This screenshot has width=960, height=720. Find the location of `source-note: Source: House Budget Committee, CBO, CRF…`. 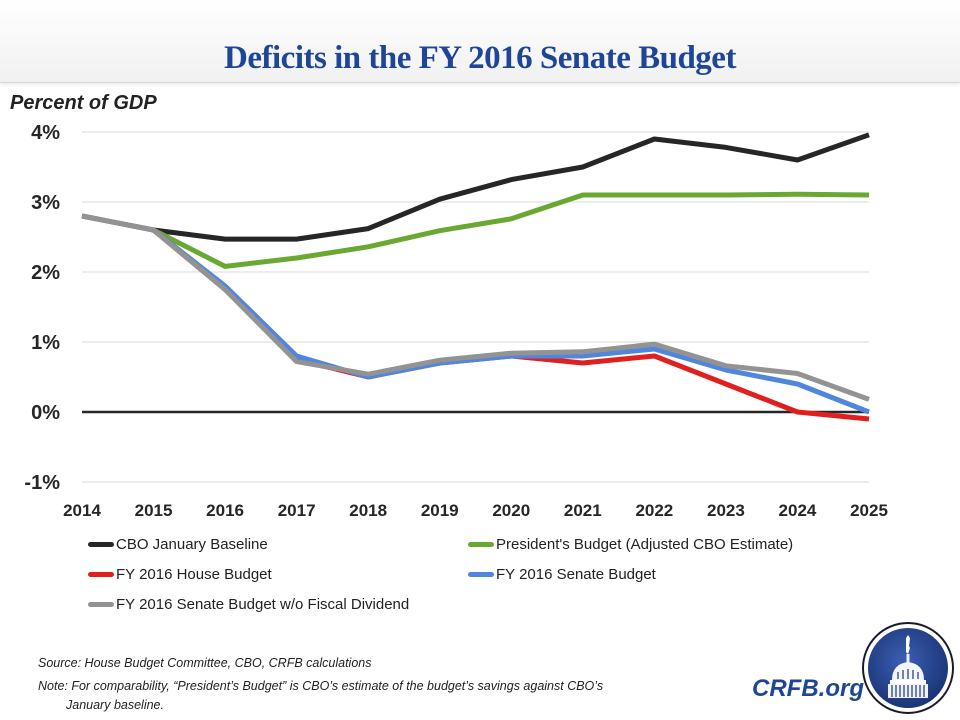

source-note: Source: House Budget Committee, CBO, CRF… is located at coordinates (205, 663).